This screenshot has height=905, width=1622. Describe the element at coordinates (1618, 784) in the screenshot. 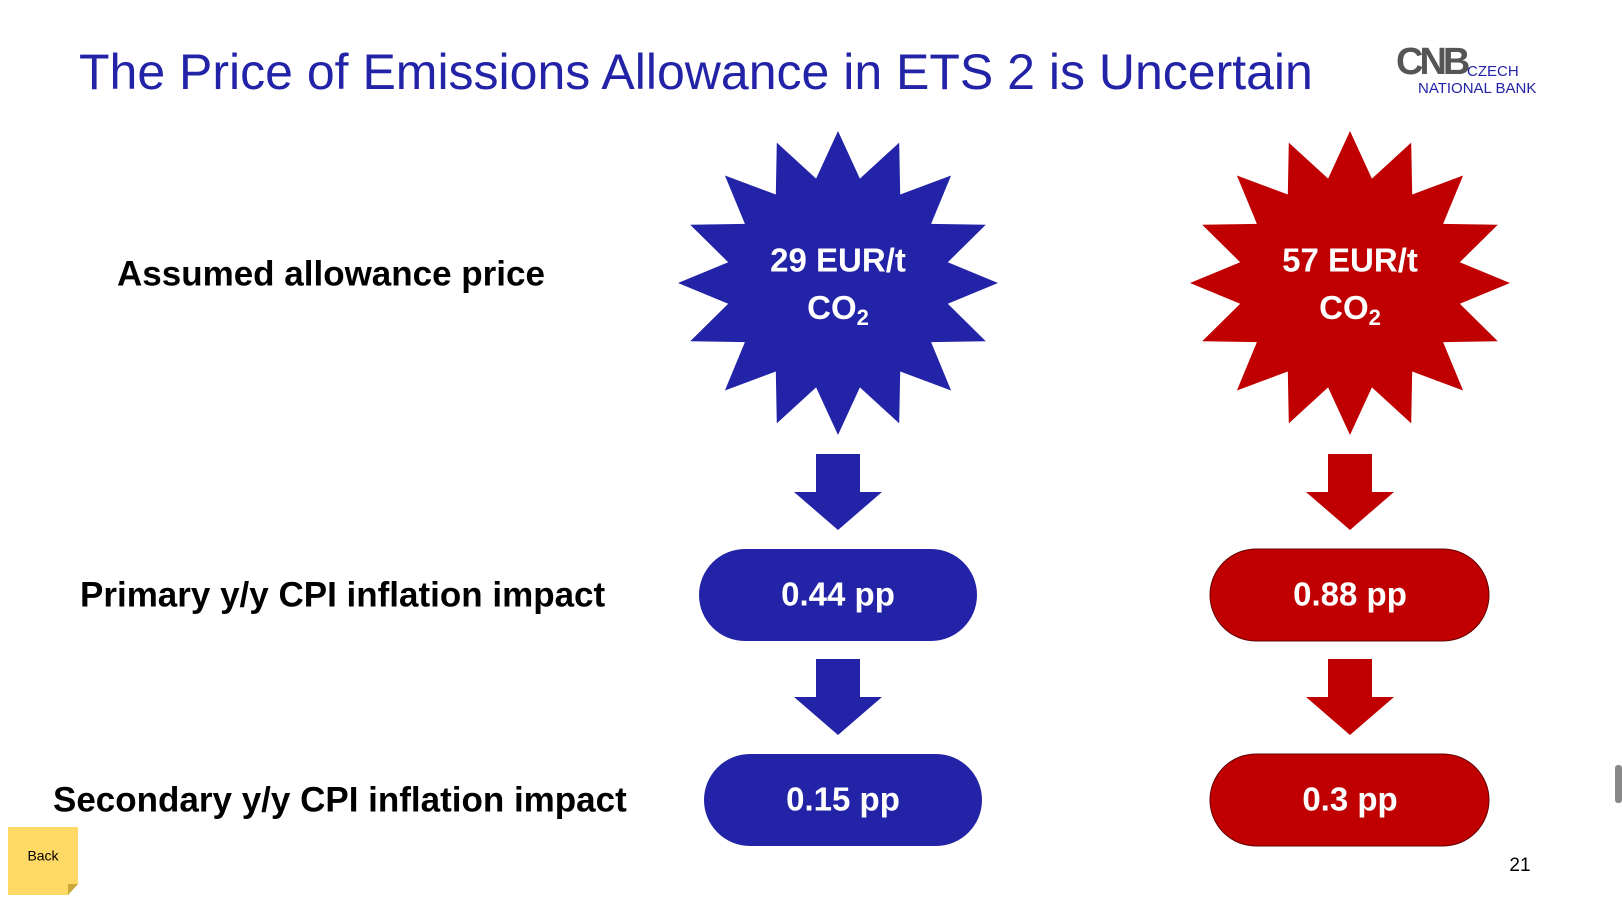

I see `scrollbar` at that location.